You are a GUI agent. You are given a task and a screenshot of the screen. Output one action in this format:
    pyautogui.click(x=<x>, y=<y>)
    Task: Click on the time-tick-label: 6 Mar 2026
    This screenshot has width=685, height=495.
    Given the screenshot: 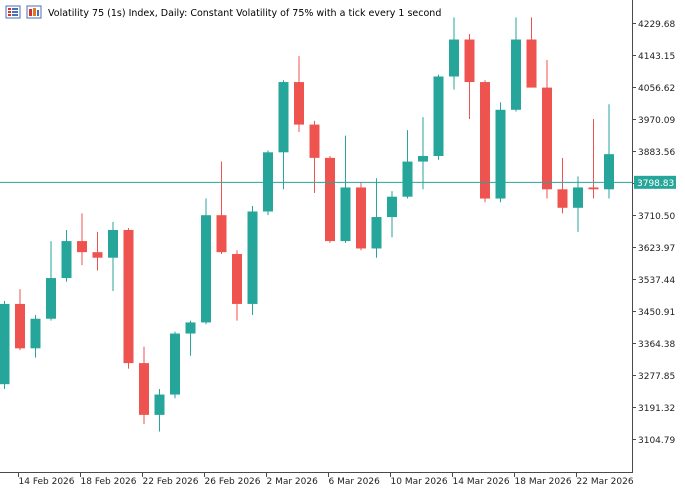 What is the action you would take?
    pyautogui.click(x=355, y=482)
    